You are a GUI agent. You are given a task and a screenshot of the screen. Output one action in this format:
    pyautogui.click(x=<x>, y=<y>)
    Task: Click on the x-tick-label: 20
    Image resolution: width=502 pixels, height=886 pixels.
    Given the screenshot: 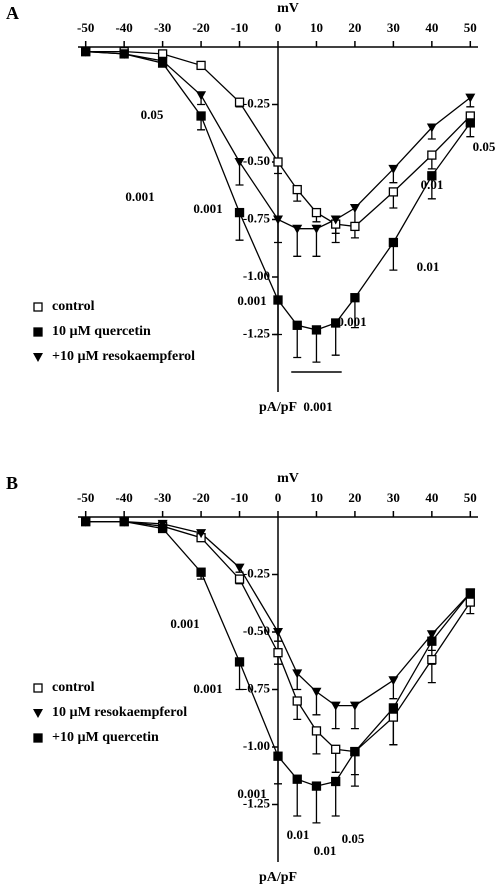 What is the action you would take?
    pyautogui.click(x=354, y=497)
    